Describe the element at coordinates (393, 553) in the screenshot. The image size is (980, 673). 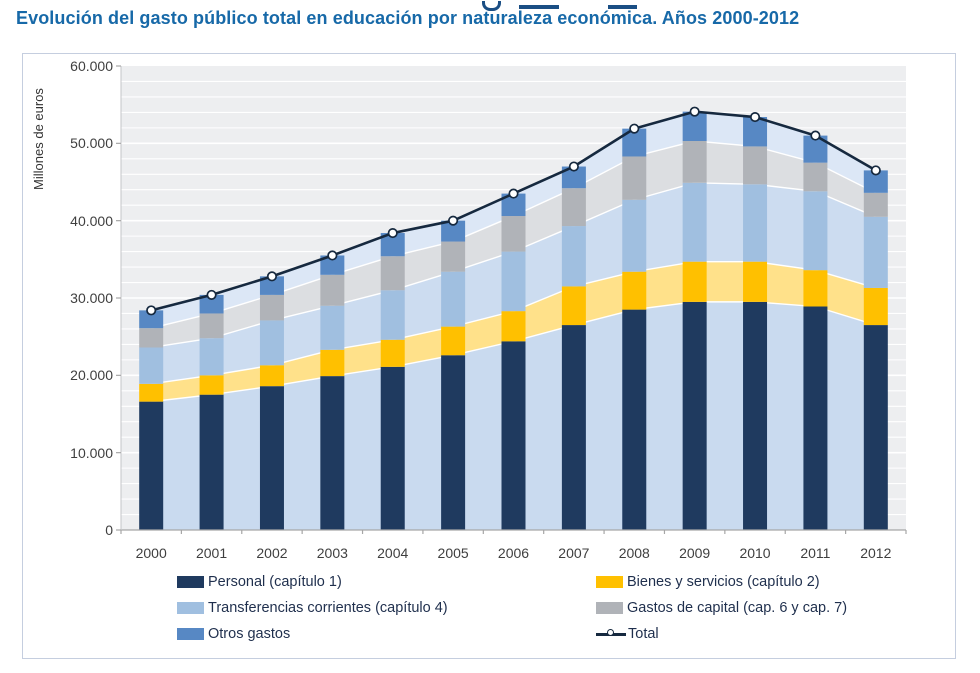
I see `x-tick-label-2004: 2004` at that location.